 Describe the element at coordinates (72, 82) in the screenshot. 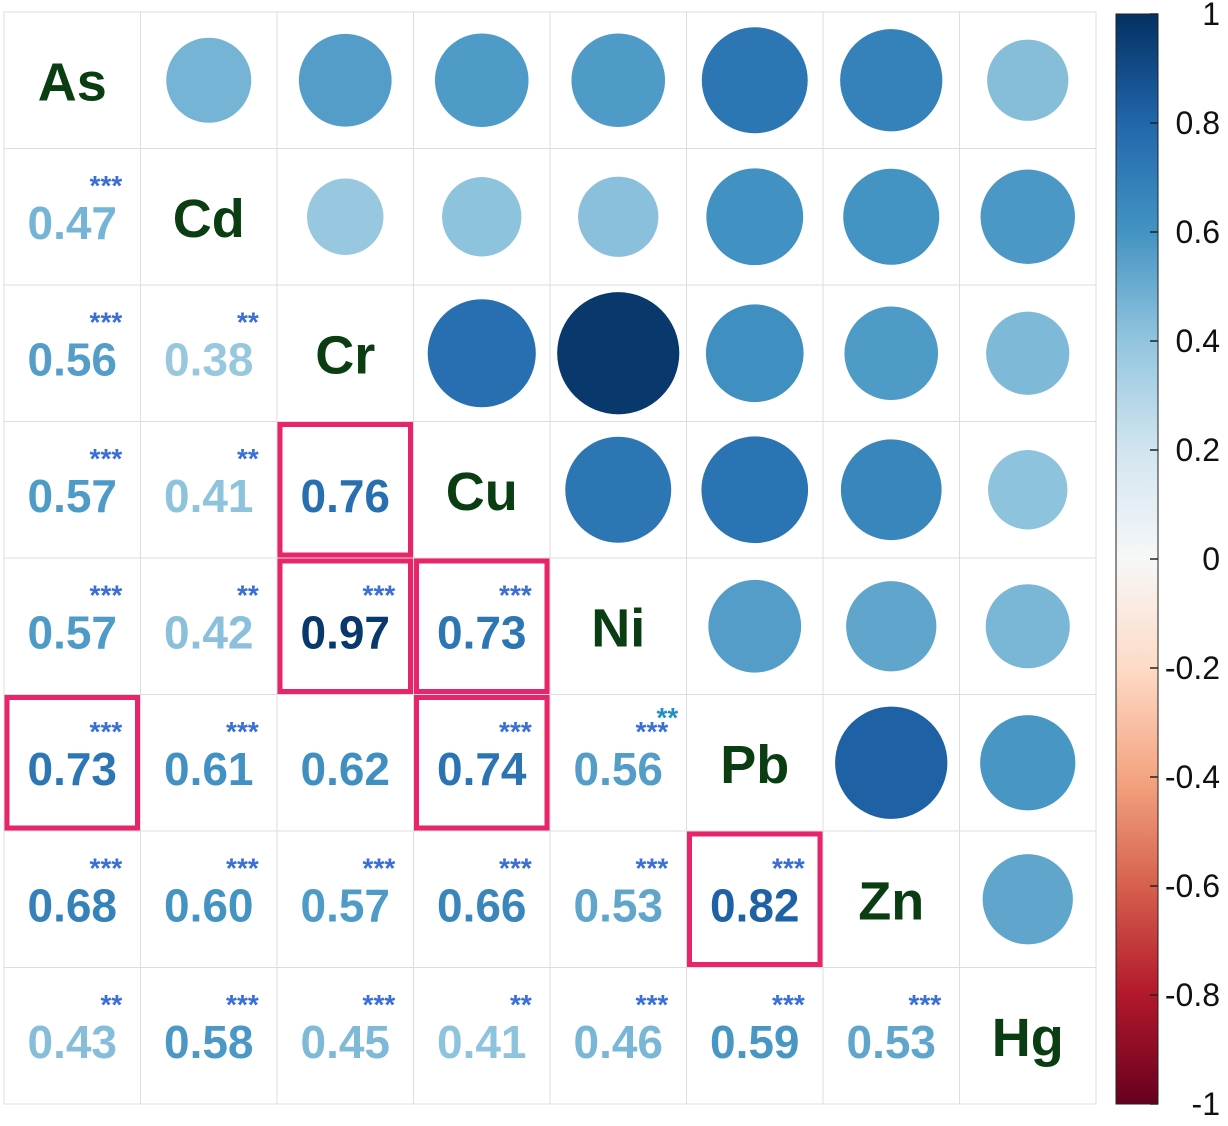

I see `variable-label-As: As` at that location.